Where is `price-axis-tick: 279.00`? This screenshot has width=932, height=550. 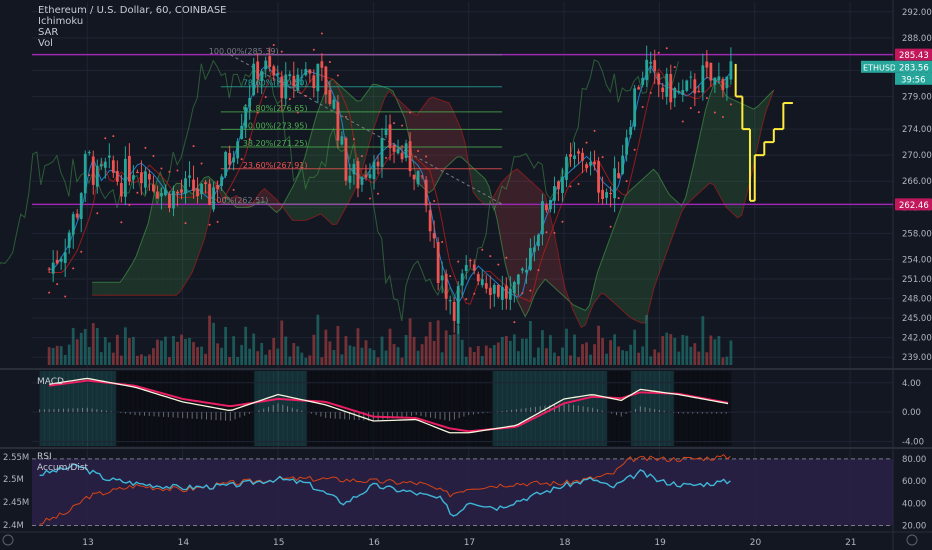
price-axis-tick: 279.00 is located at coordinates (917, 98).